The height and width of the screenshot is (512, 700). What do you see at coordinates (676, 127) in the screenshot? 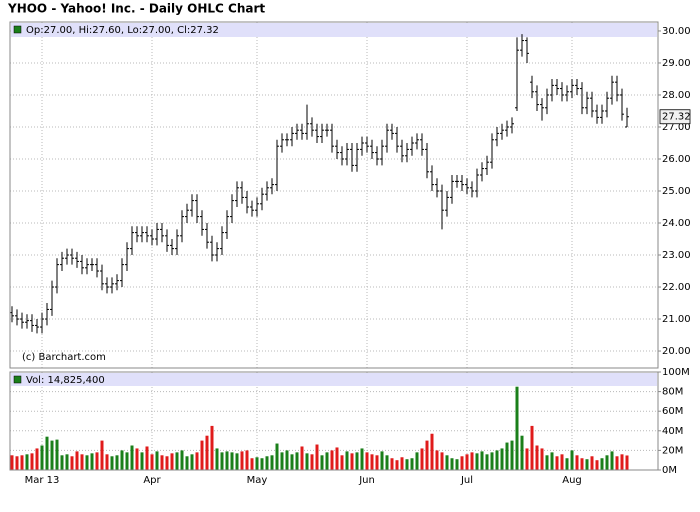
I see `y-tick-label: 27.00` at bounding box center [676, 127].